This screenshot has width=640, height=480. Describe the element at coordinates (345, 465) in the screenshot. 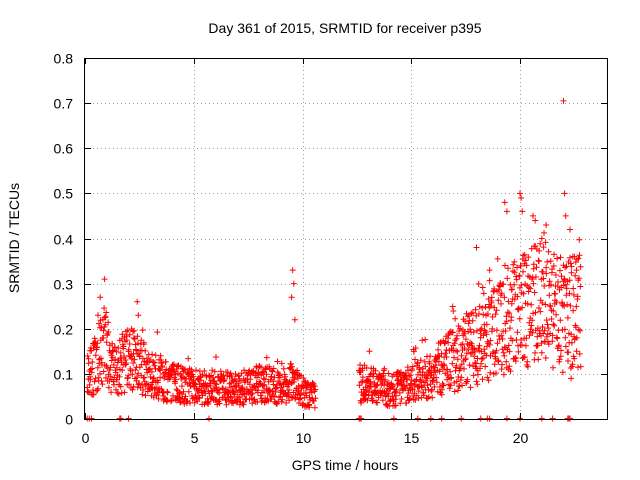

I see `x-axis-label: GPS time / hours` at that location.